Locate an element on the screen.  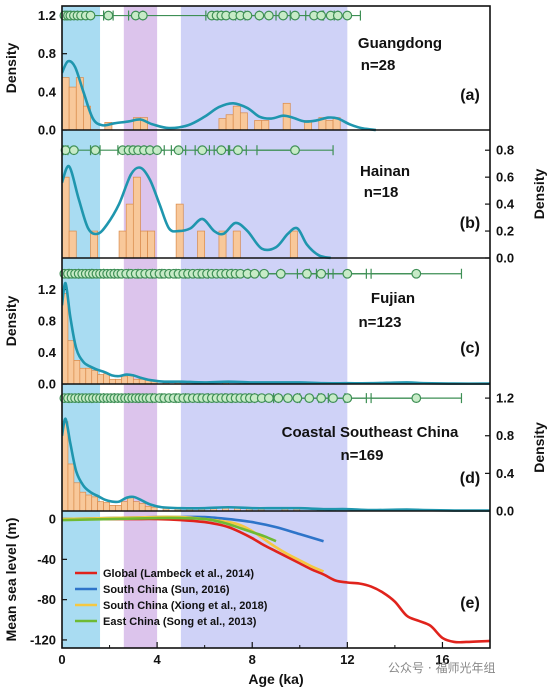
y-tick-label: -120 is located at coordinates (43, 639).